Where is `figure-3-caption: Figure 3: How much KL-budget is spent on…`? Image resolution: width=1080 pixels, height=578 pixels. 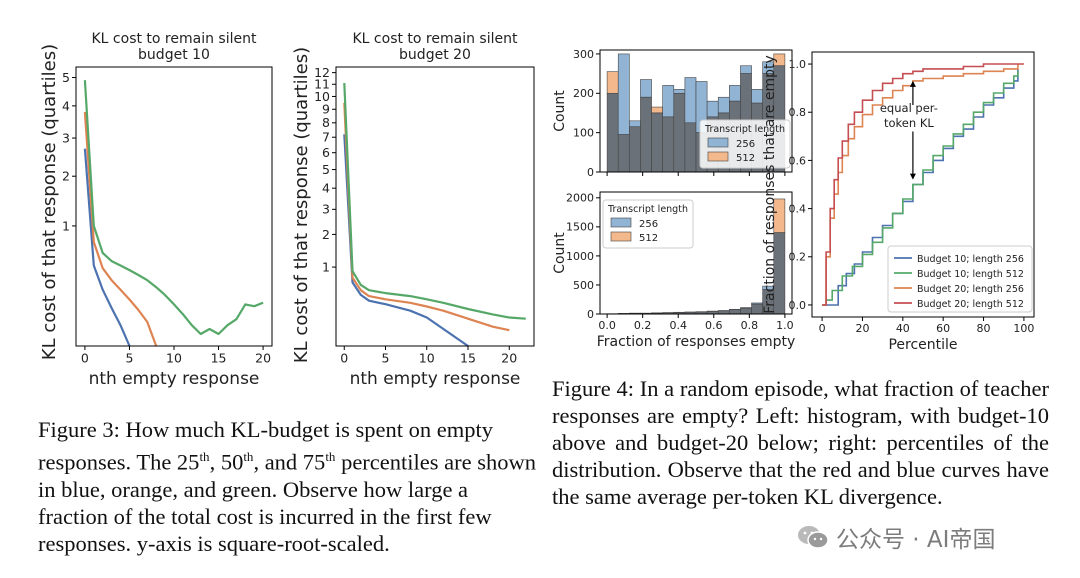 figure-3-caption: Figure 3: How much KL-budget is spent on… is located at coordinates (287, 486).